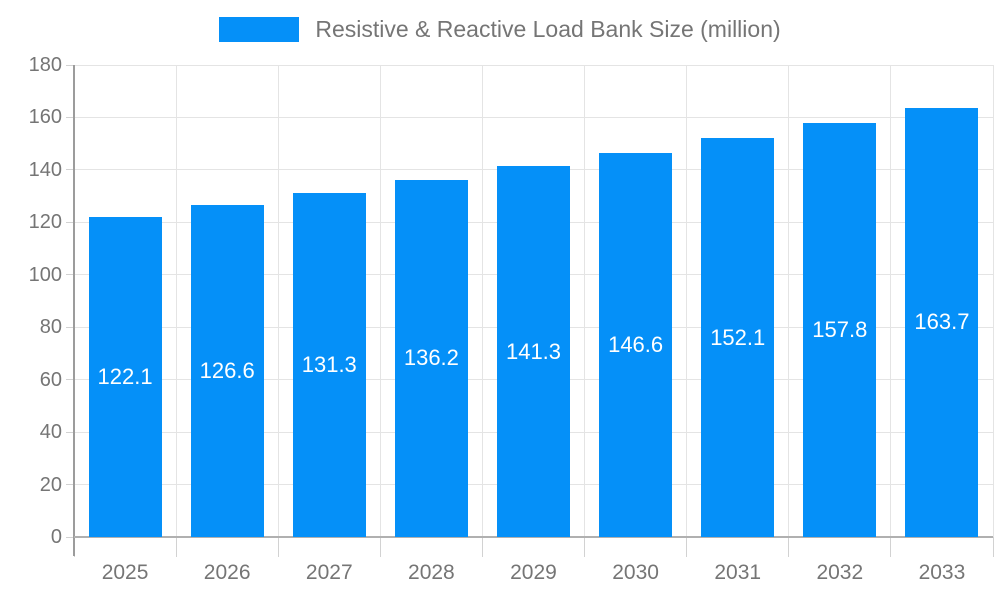 The width and height of the screenshot is (1000, 600). I want to click on bar-2027: 131.3, so click(329, 364).